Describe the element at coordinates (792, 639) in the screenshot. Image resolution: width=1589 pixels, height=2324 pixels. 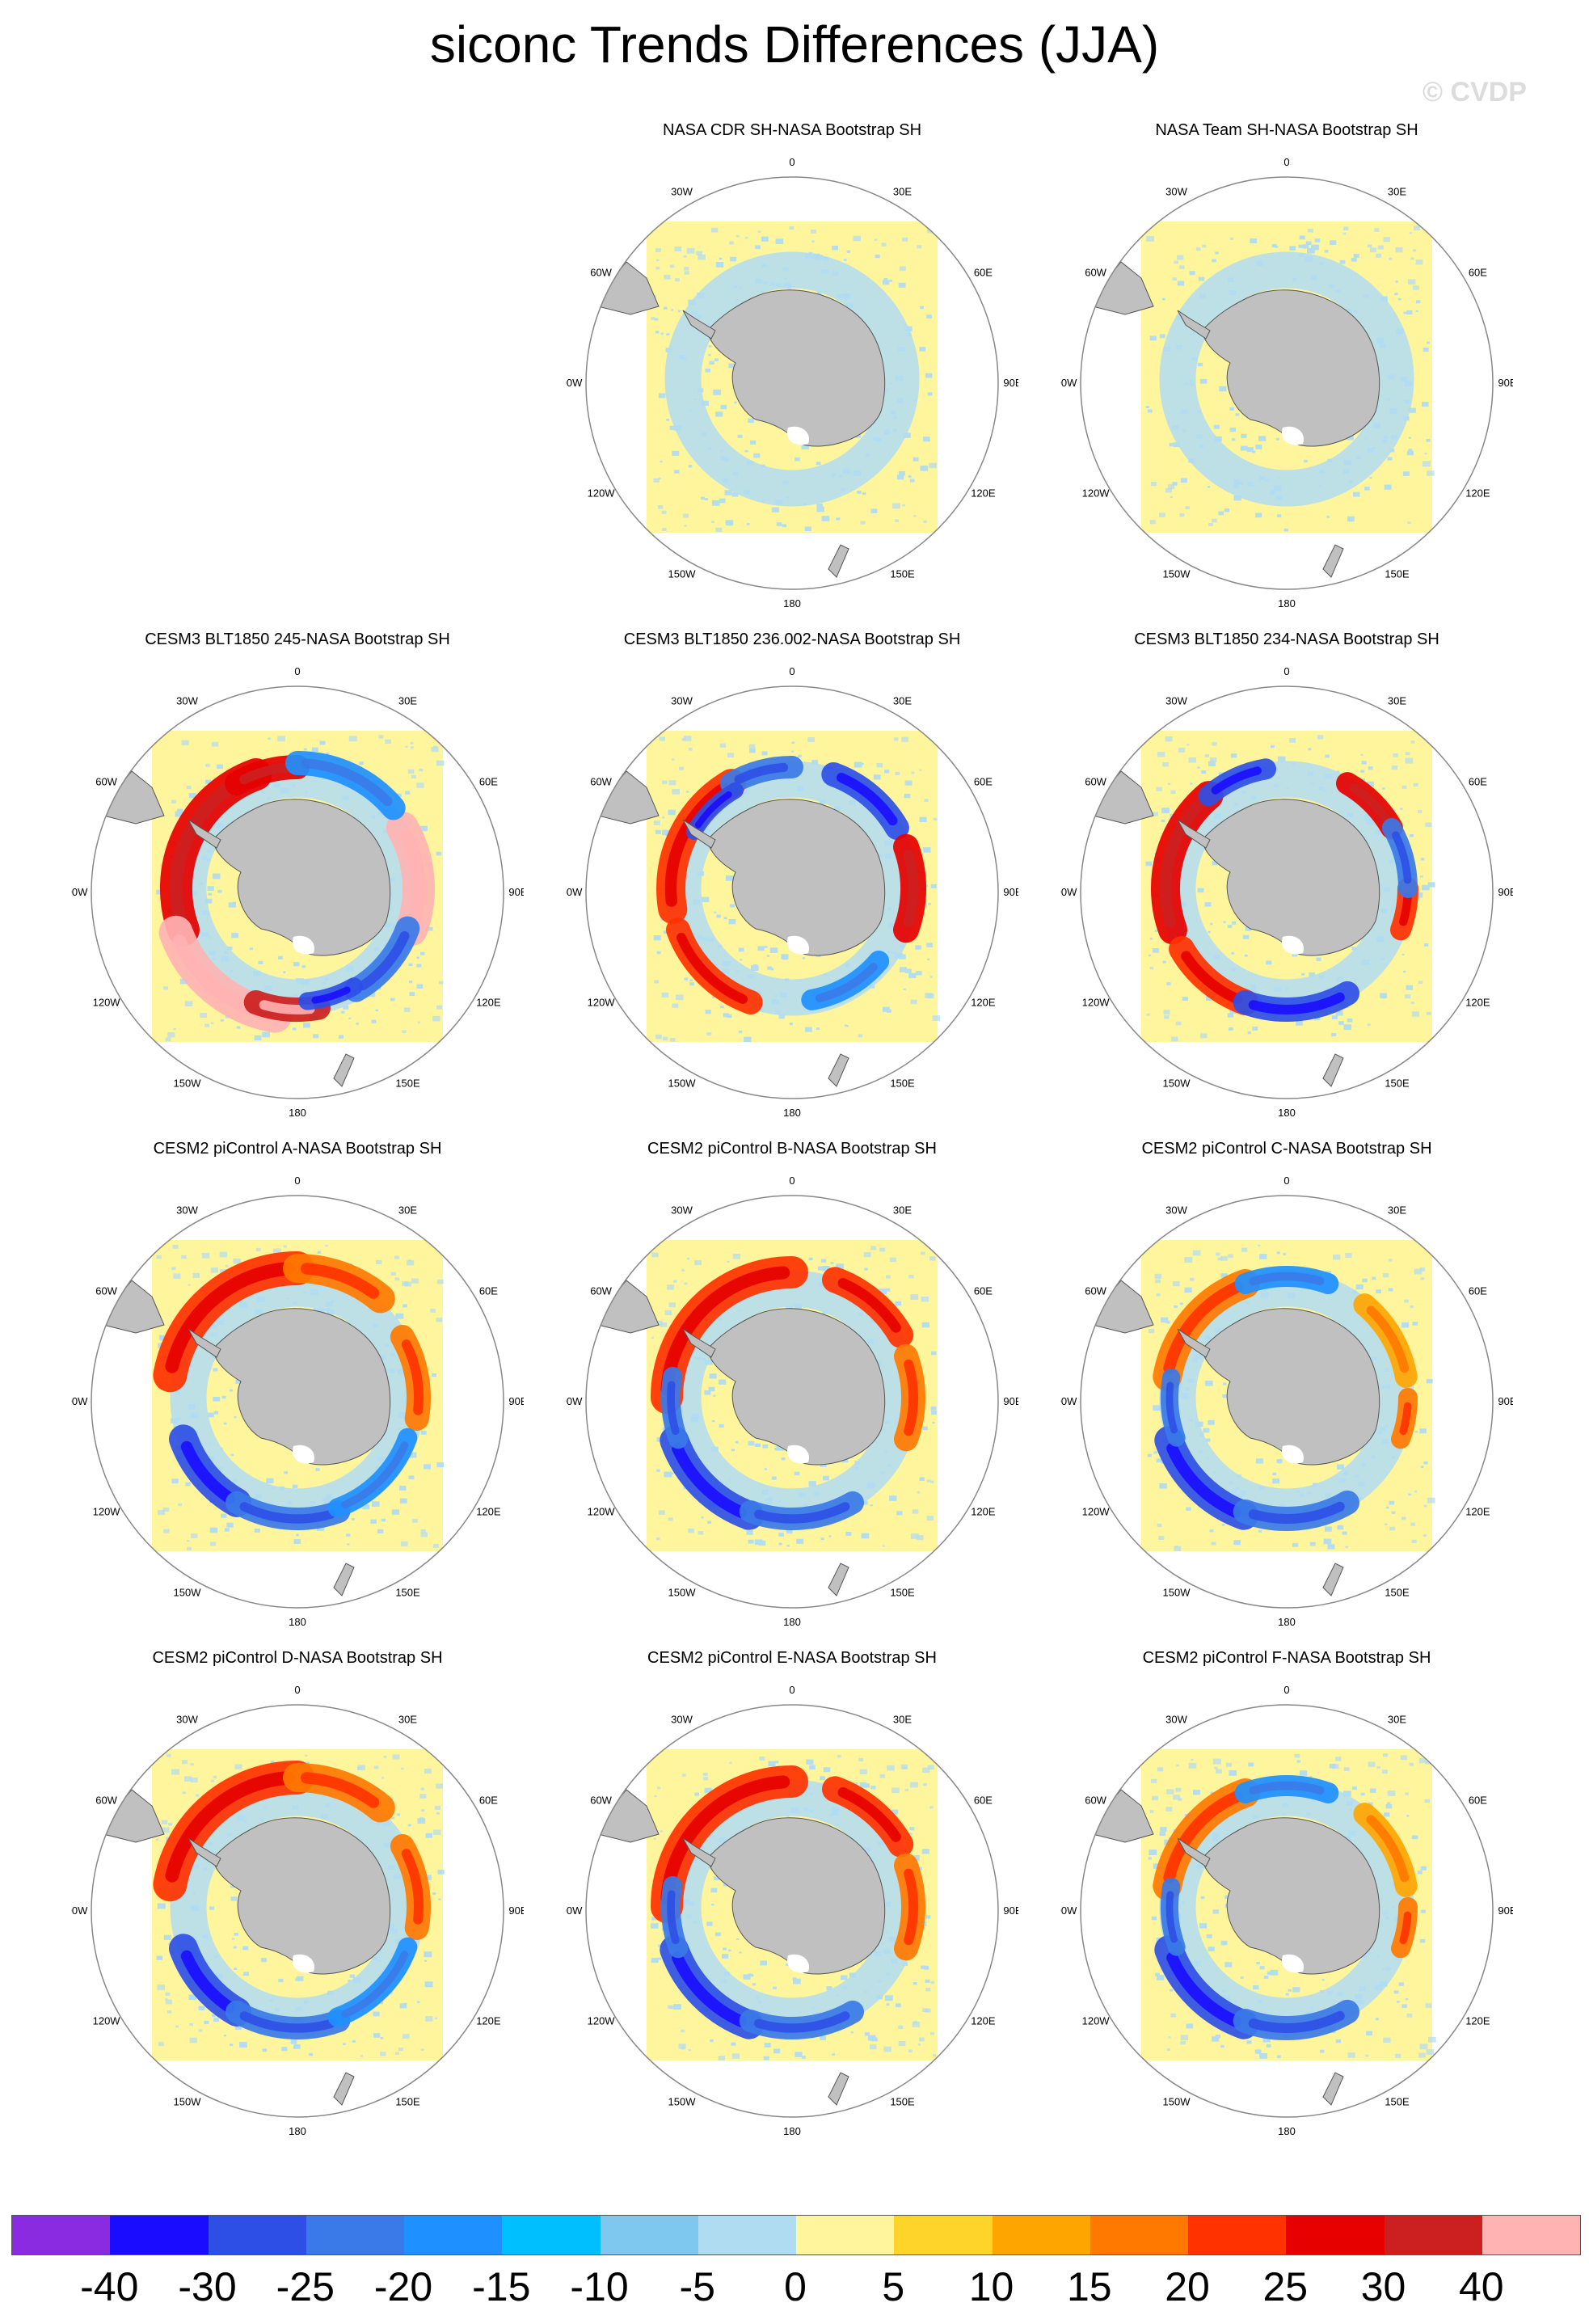
I see `panel-title: CESM3 BLT1850 236.002-NASA Bootstrap SH` at that location.